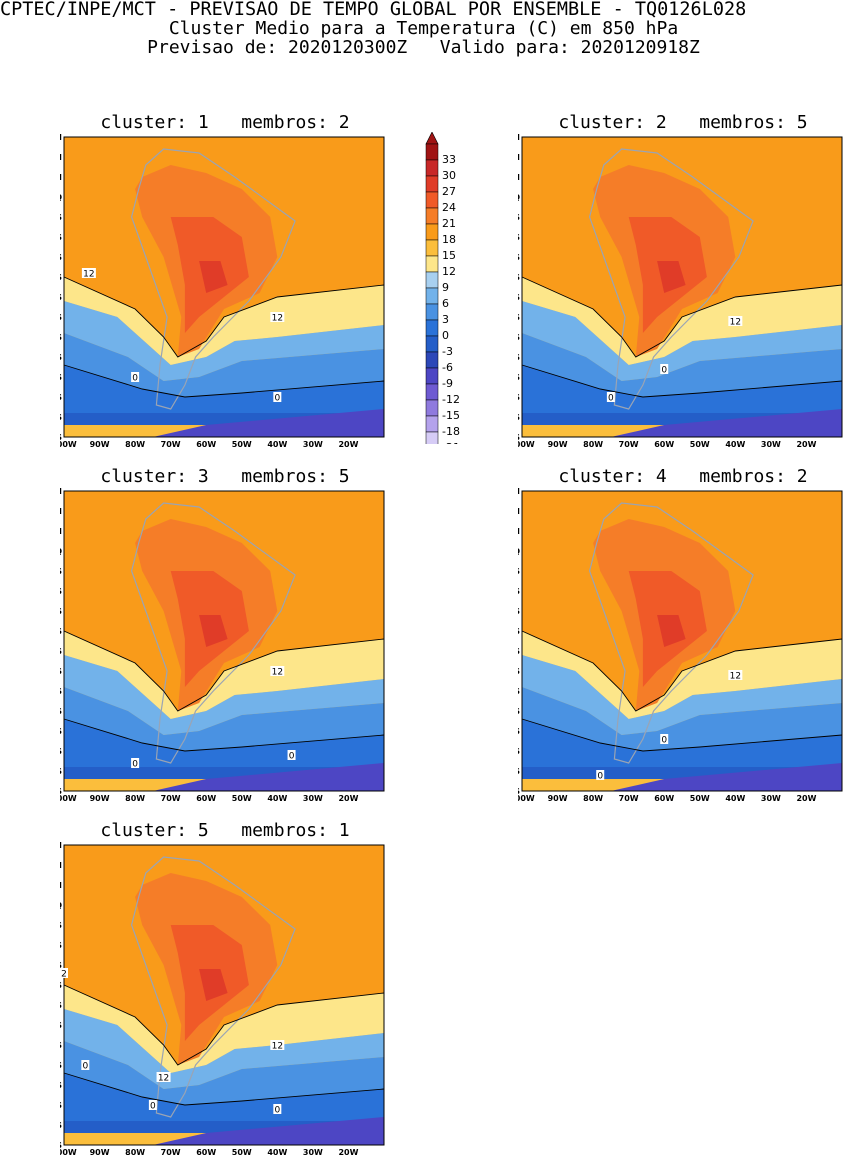  Describe the element at coordinates (225, 830) in the screenshot. I see `panel-title: cluster: 5 membros: 1` at that location.